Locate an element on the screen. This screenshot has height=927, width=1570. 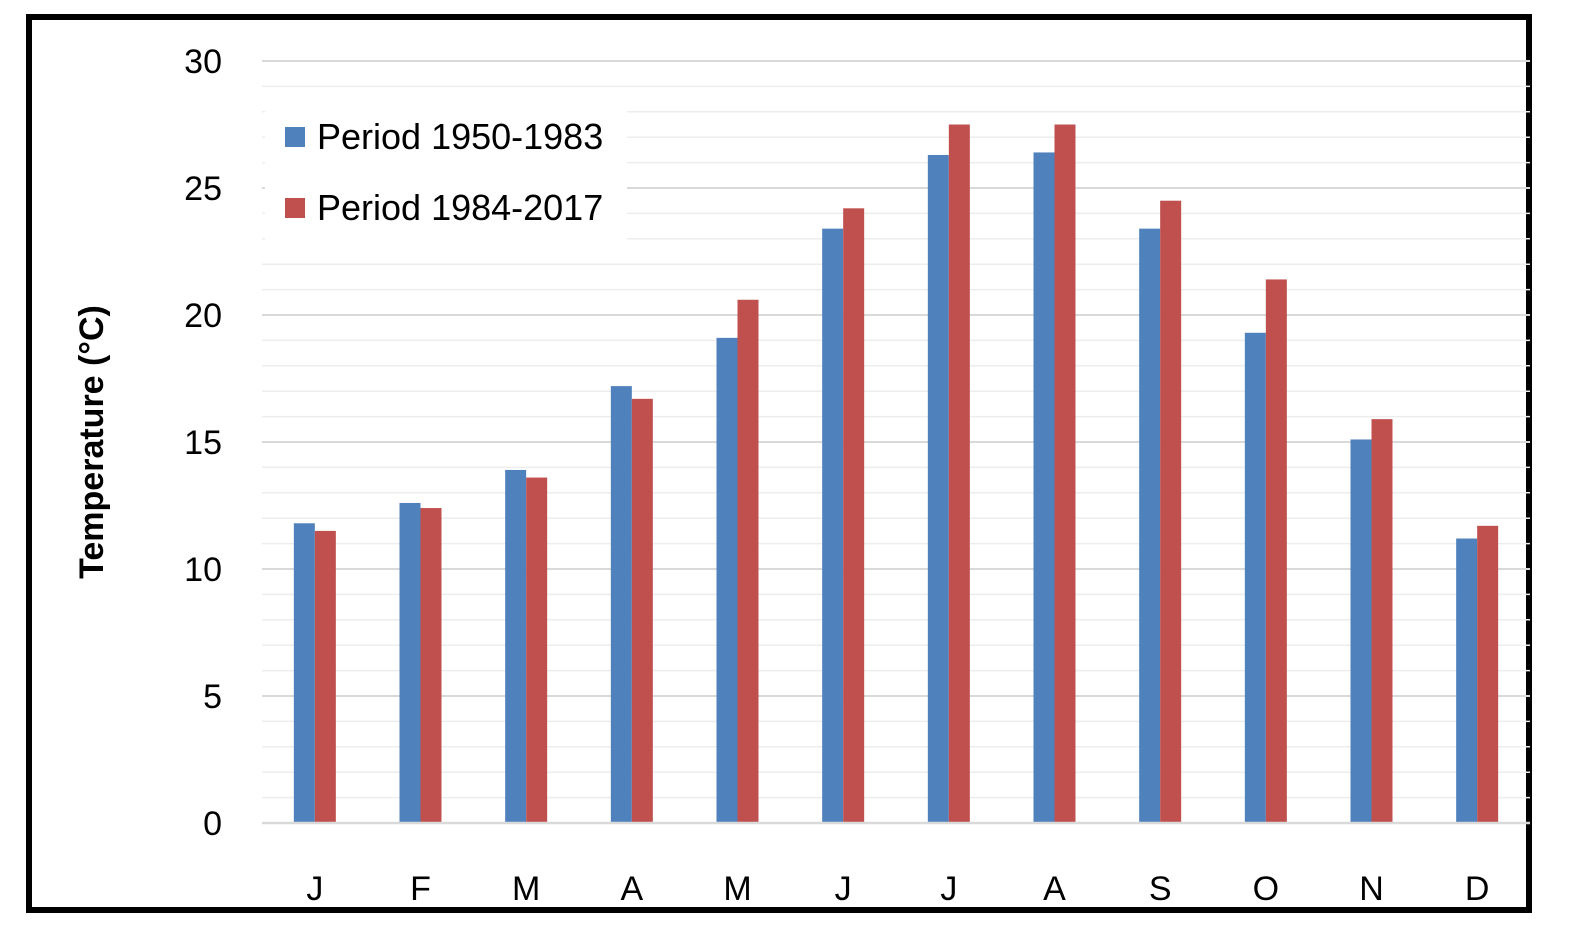
legend-swatch-period-1984-2017 is located at coordinates (295, 208).